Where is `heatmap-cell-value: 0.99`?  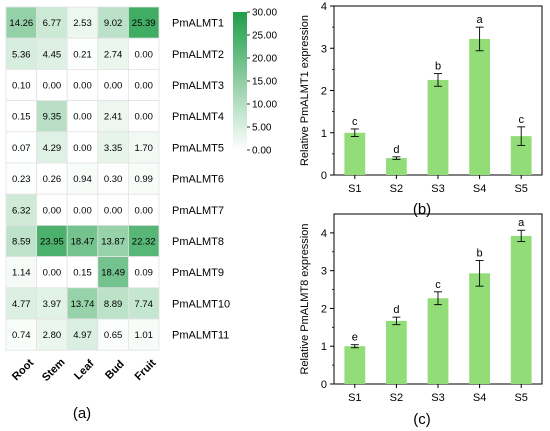
heatmap-cell-value: 0.99 is located at coordinates (143, 179).